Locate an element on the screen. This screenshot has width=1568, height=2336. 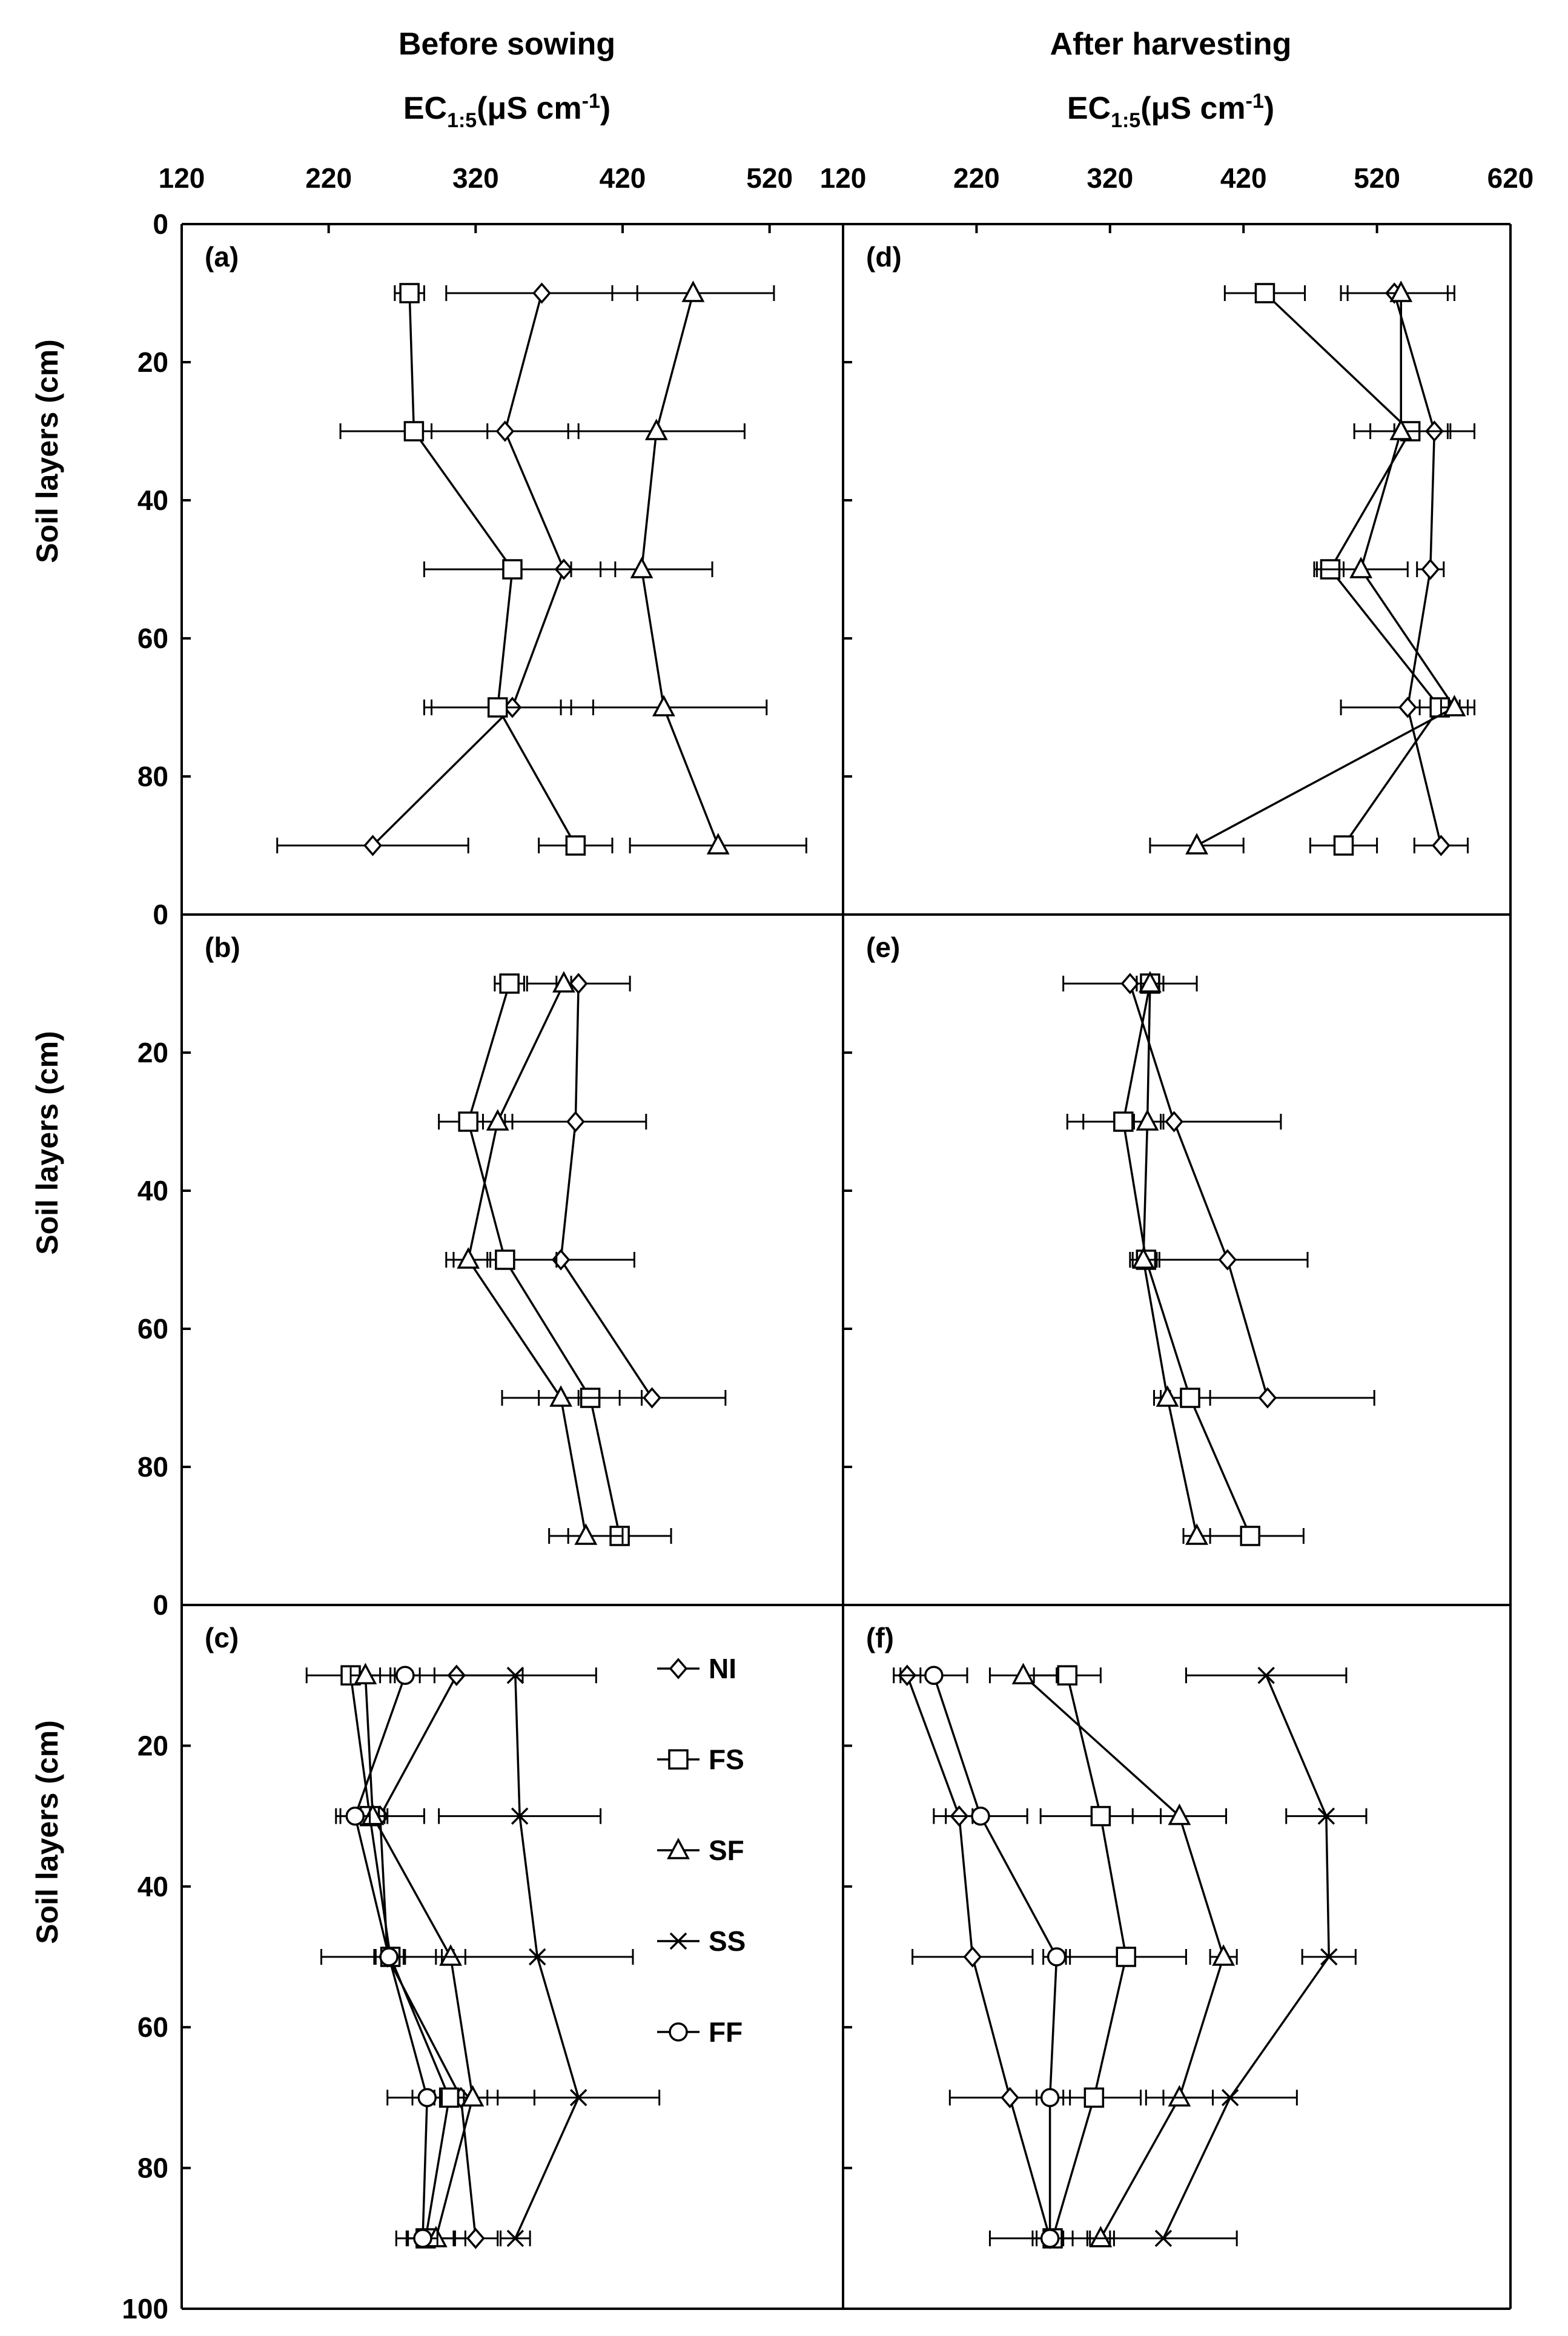
panel-e: (e) is located at coordinates (1120, 1238).